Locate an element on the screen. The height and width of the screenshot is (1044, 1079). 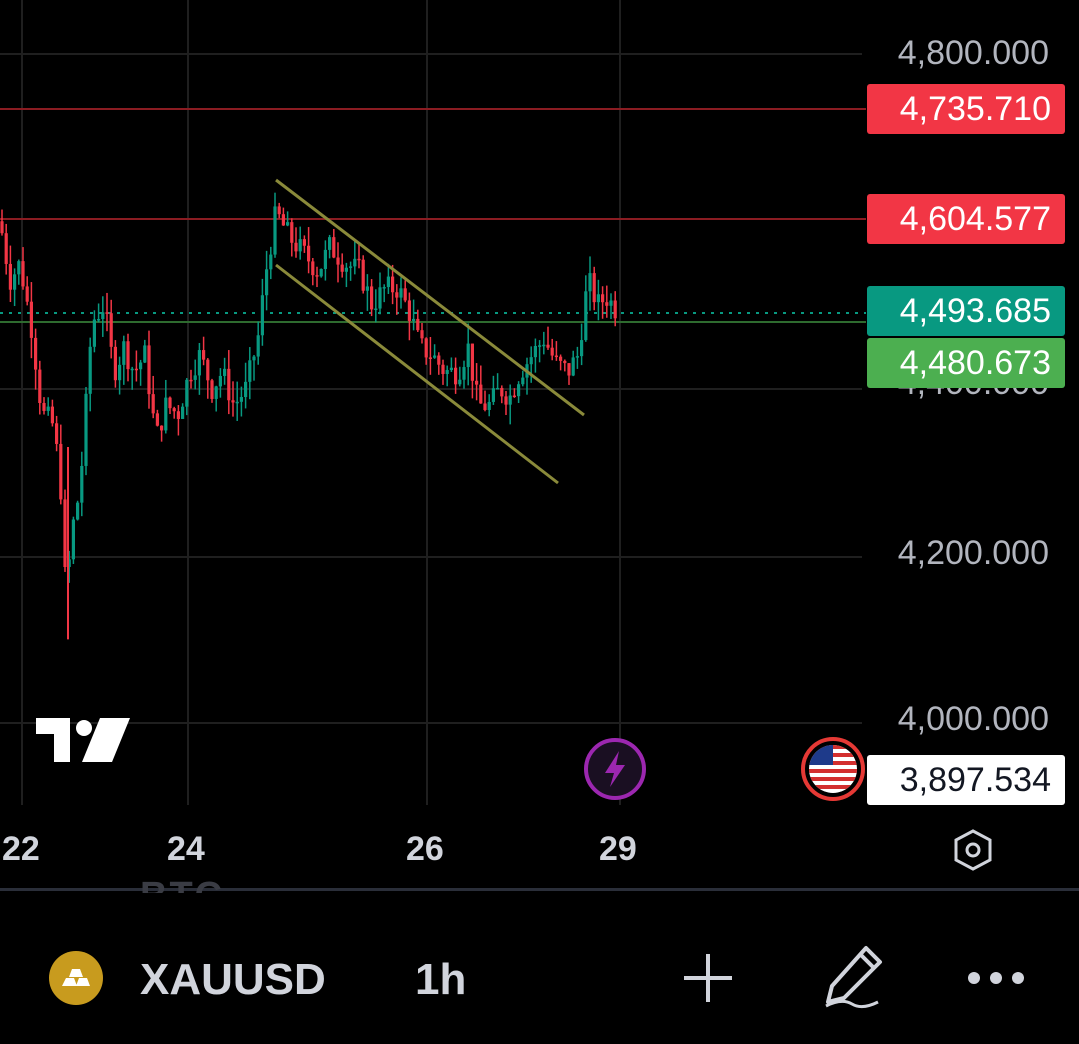
more-icon is located at coordinates (996, 978).